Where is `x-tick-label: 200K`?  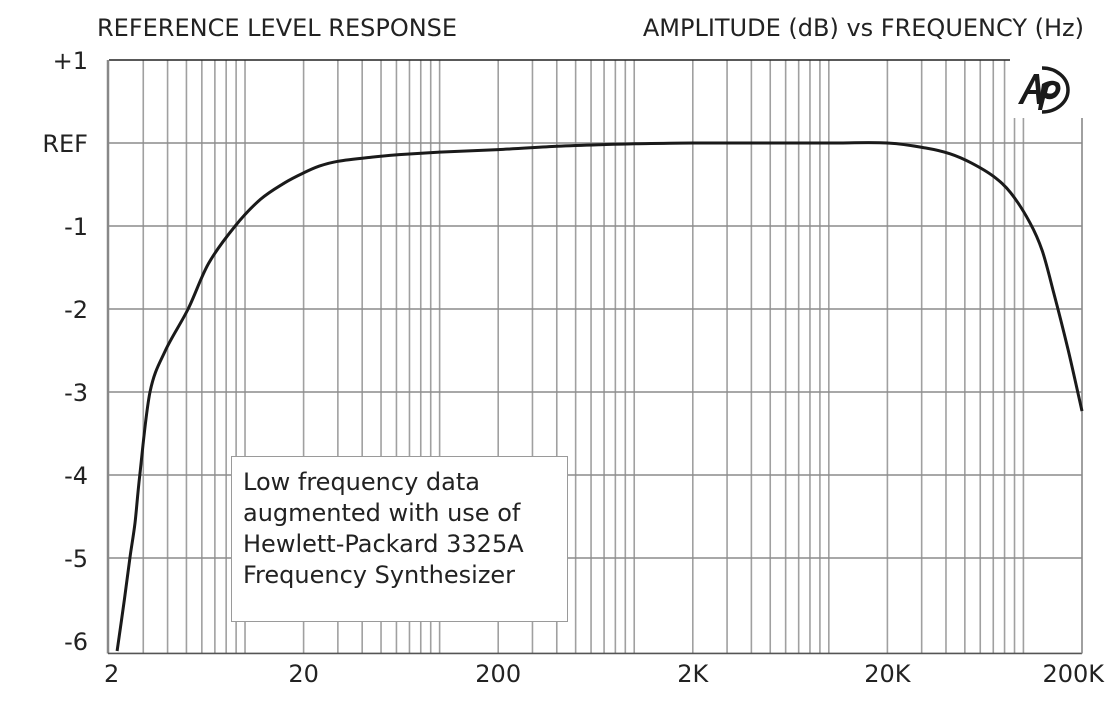 x-tick-label: 200K is located at coordinates (1073, 674).